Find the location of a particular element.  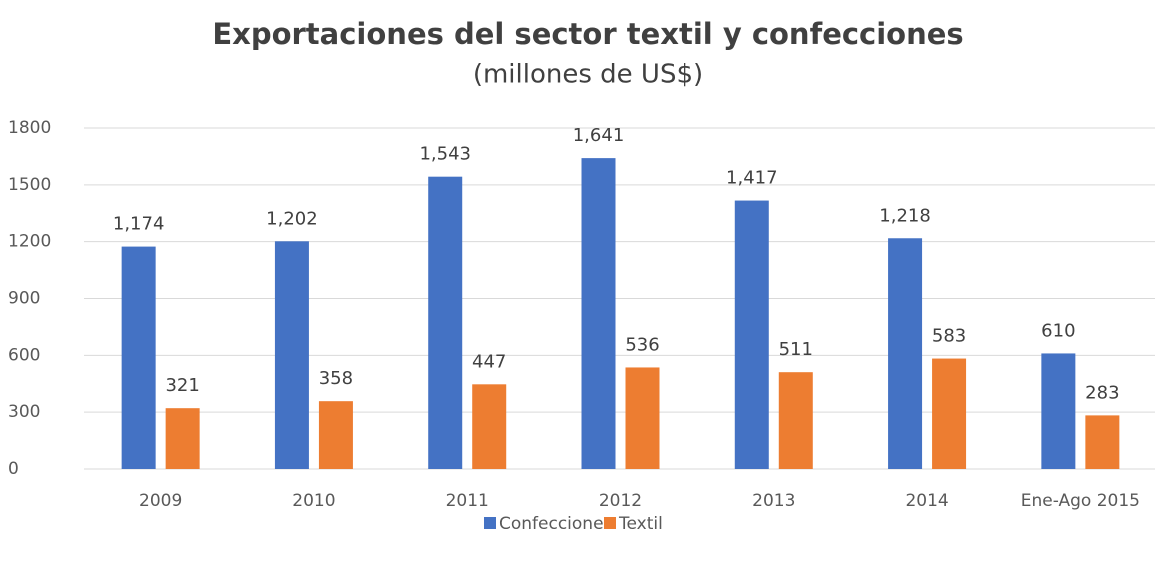

data-label: 1,202 is located at coordinates (292, 218).